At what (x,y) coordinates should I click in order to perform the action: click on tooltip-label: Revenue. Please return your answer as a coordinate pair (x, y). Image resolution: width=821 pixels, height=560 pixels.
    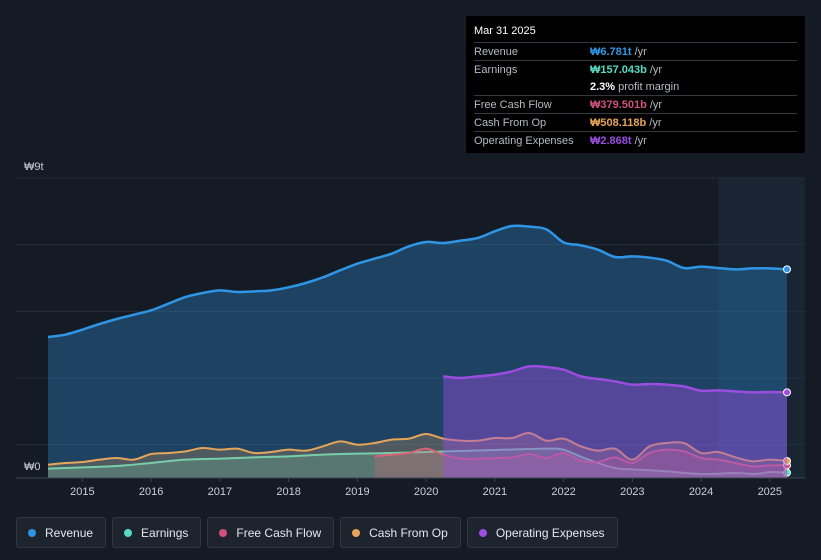
    Looking at the image, I should click on (496, 51).